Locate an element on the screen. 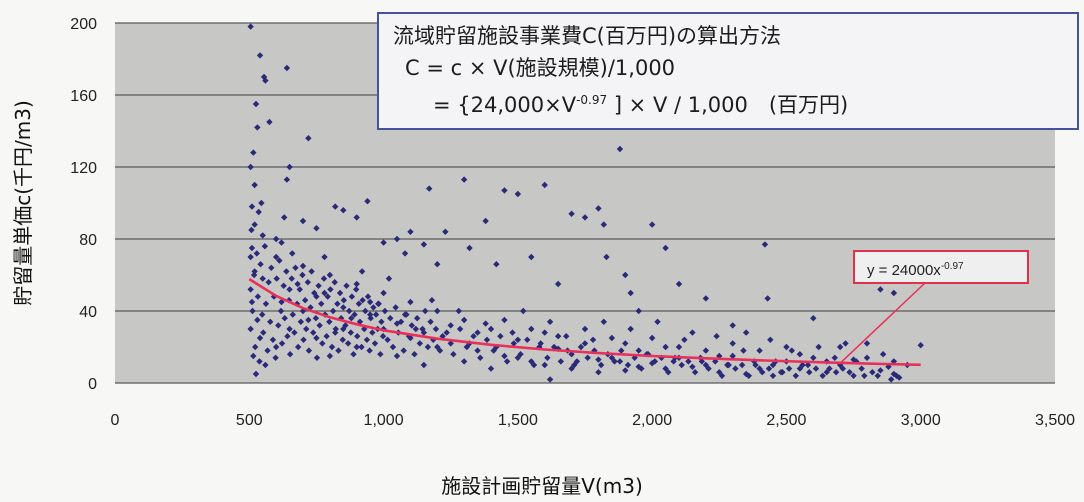 This screenshot has height=502, width=1084. y-tick-label: 160 is located at coordinates (83, 96).